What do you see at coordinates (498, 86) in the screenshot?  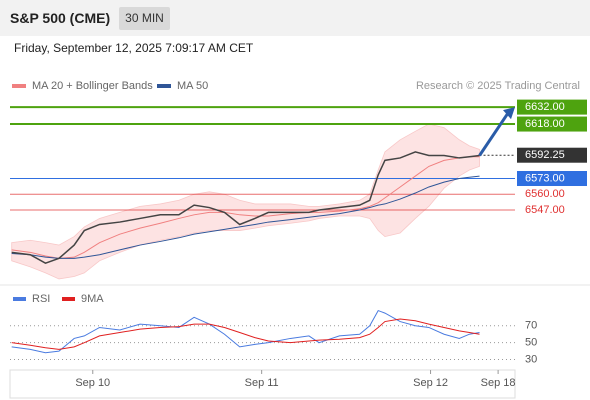 I see `source: Research © 2025 Trading Central` at bounding box center [498, 86].